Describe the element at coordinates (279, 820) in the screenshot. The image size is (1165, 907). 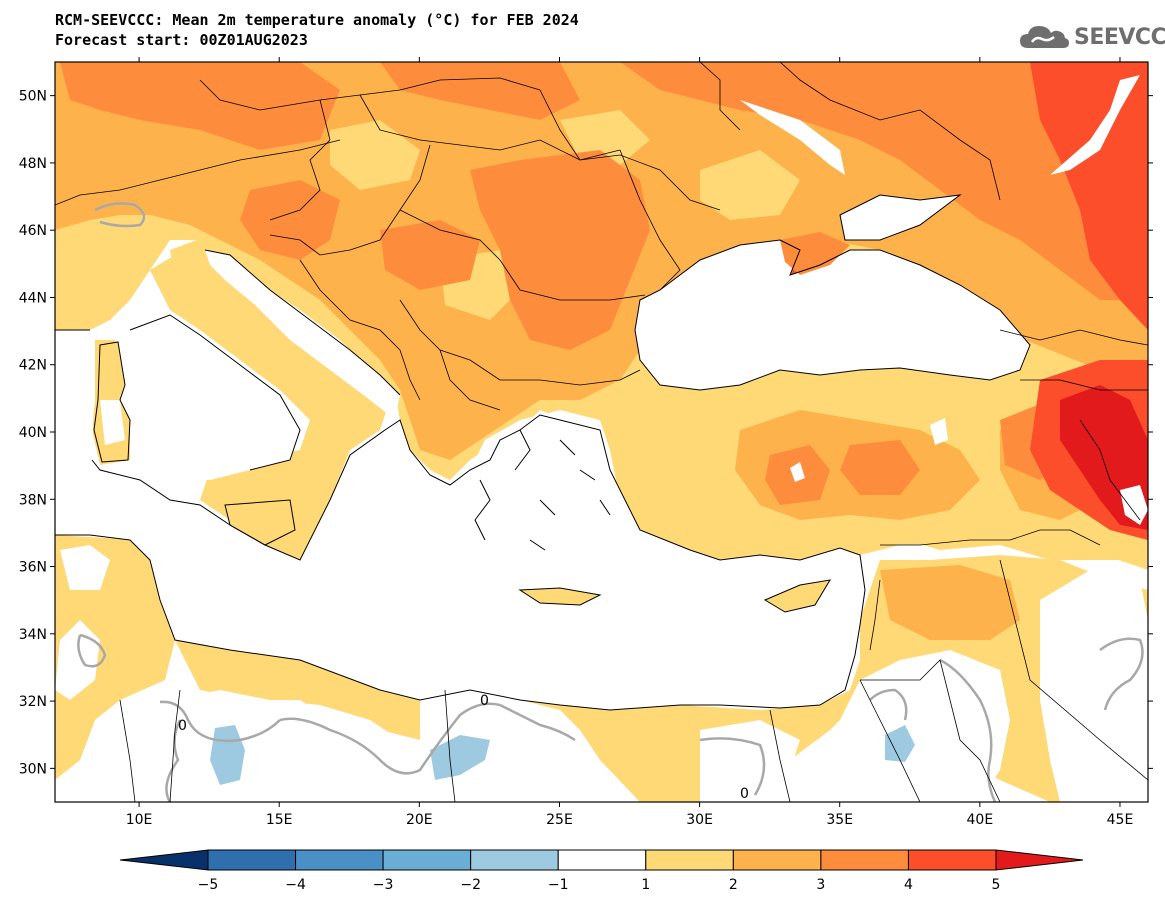
I see `lon-tick-label: 15E` at that location.